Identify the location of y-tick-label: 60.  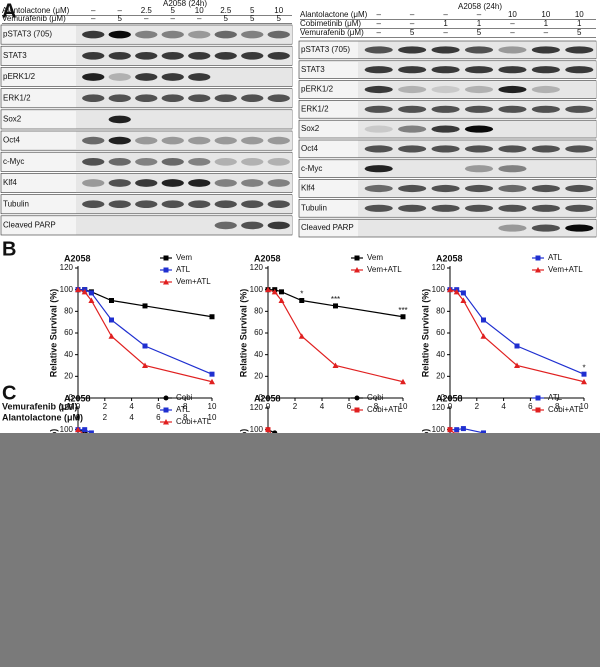
(258, 332).